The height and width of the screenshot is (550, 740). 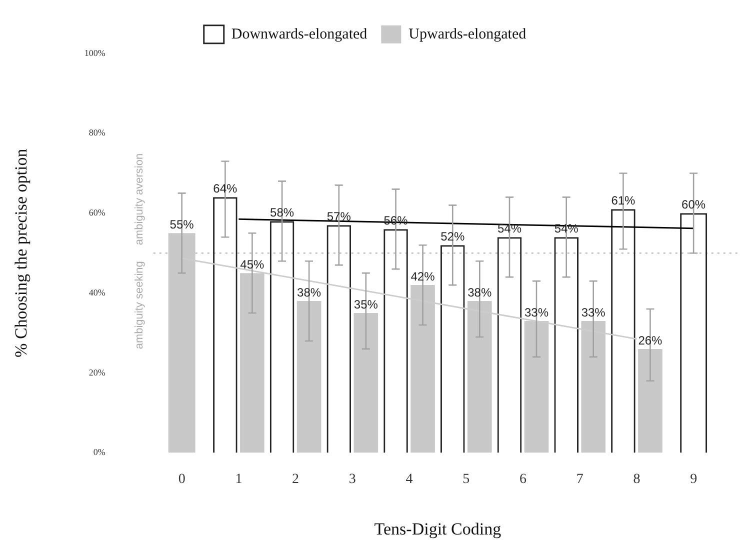 What do you see at coordinates (139, 199) in the screenshot?
I see `text: ambiguity aversion` at bounding box center [139, 199].